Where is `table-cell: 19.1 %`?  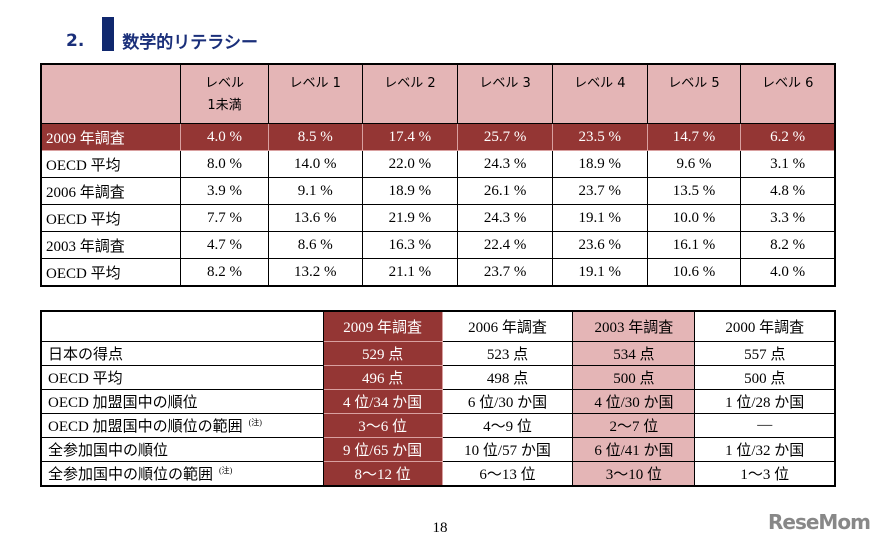 table-cell: 19.1 % is located at coordinates (599, 272).